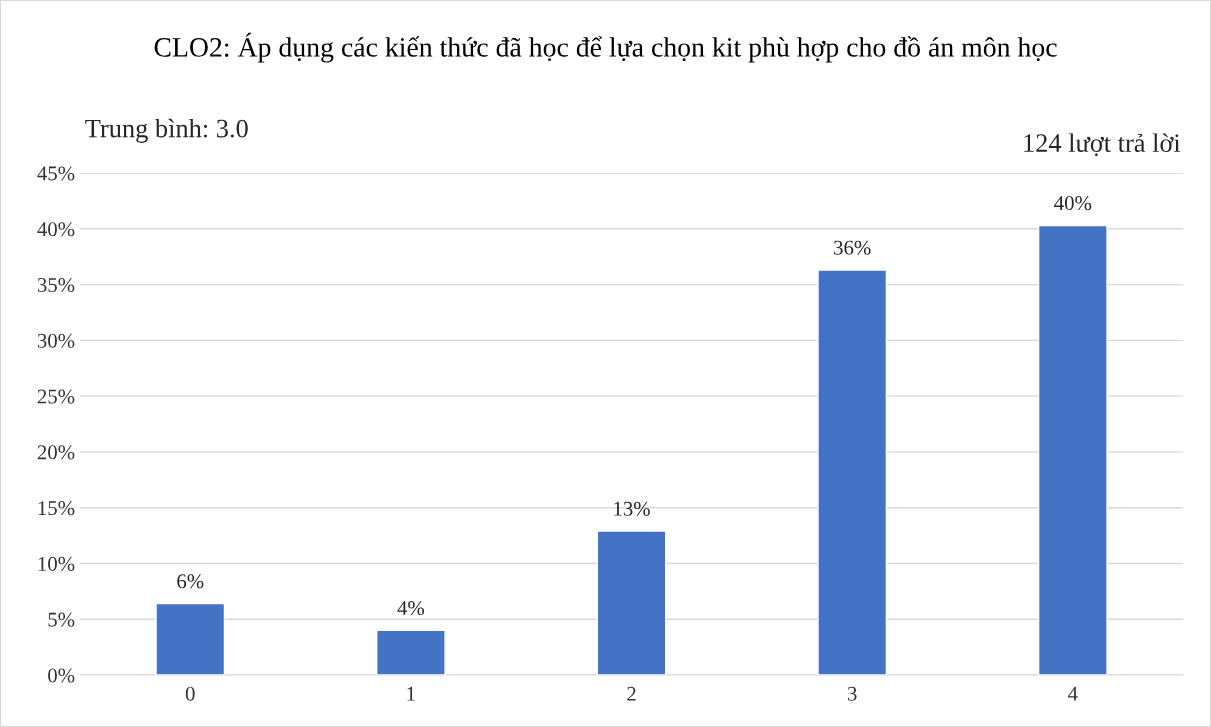 This screenshot has width=1211, height=727. Describe the element at coordinates (1102, 145) in the screenshot. I see `text: 124 lượt trả lời` at that location.